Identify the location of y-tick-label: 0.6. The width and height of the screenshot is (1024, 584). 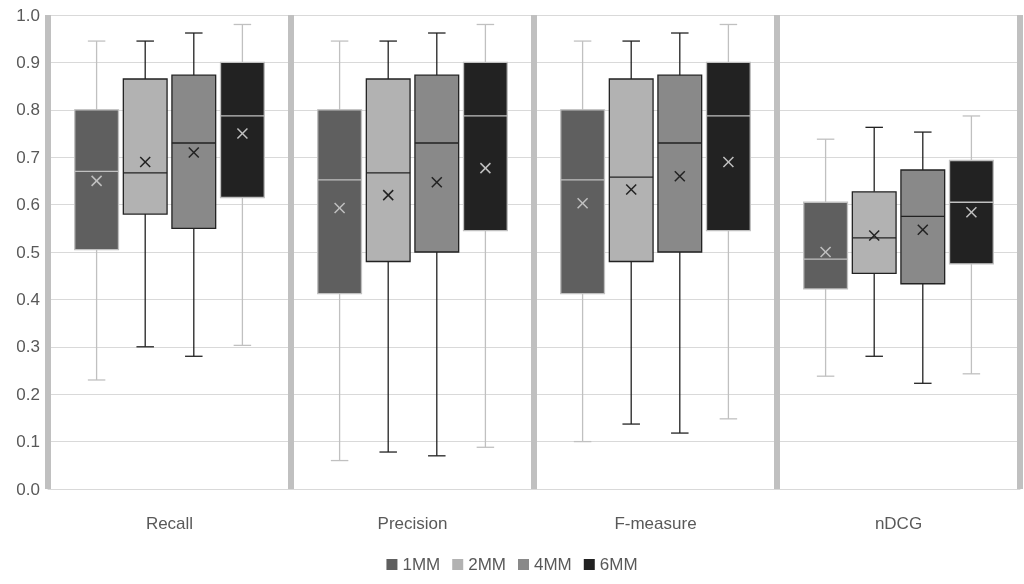
(28, 205).